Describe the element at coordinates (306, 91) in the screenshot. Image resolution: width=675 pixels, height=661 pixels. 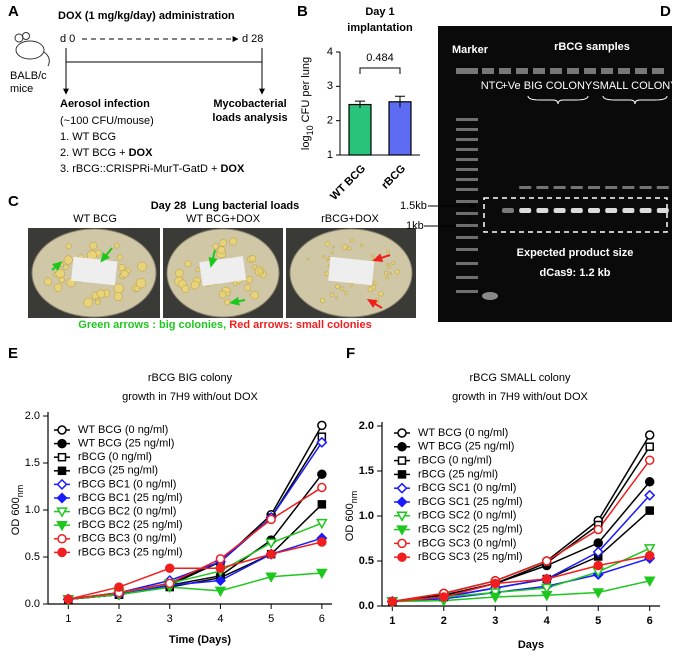
I see `y-axis-label-part: CFU per lung` at that location.